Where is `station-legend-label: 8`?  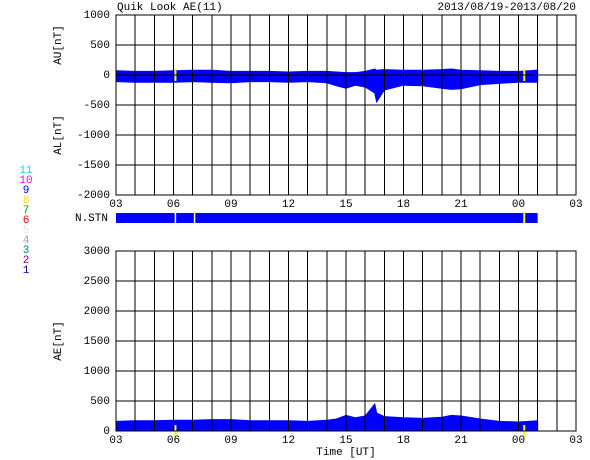
station-legend-label: 8 is located at coordinates (26, 201).